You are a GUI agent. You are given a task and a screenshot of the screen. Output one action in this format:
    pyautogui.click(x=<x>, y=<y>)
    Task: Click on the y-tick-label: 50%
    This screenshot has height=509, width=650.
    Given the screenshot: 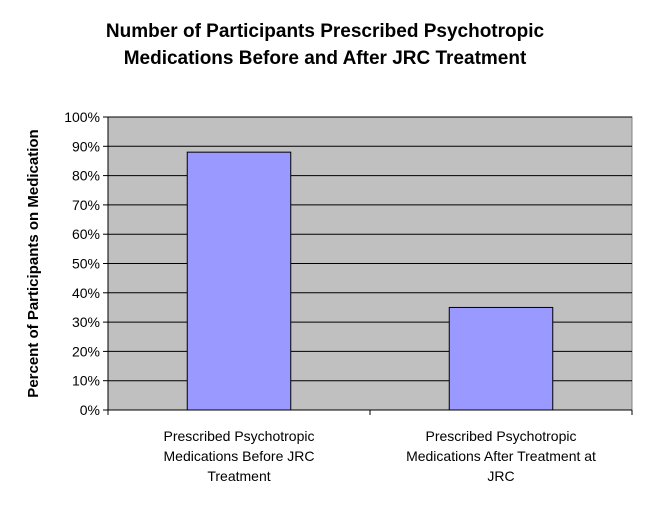 What is the action you would take?
    pyautogui.click(x=86, y=264)
    